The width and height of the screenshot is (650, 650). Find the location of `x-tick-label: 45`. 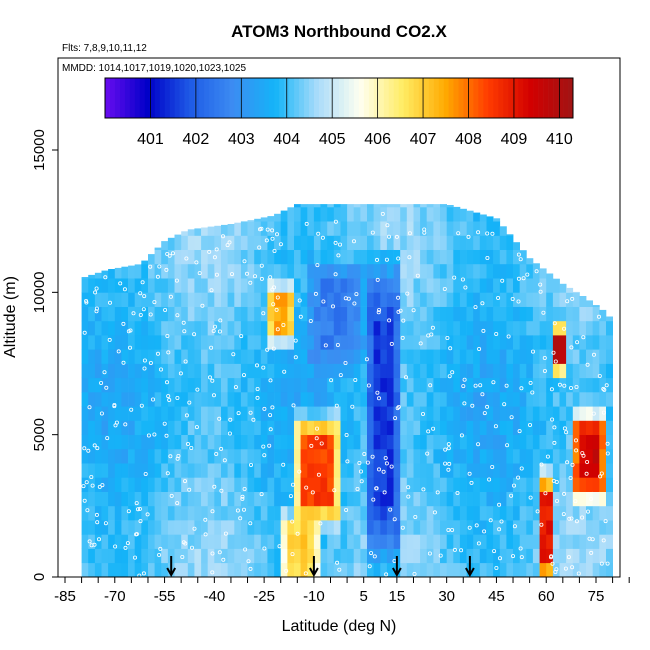

x-tick-label: 45 is located at coordinates (496, 596).